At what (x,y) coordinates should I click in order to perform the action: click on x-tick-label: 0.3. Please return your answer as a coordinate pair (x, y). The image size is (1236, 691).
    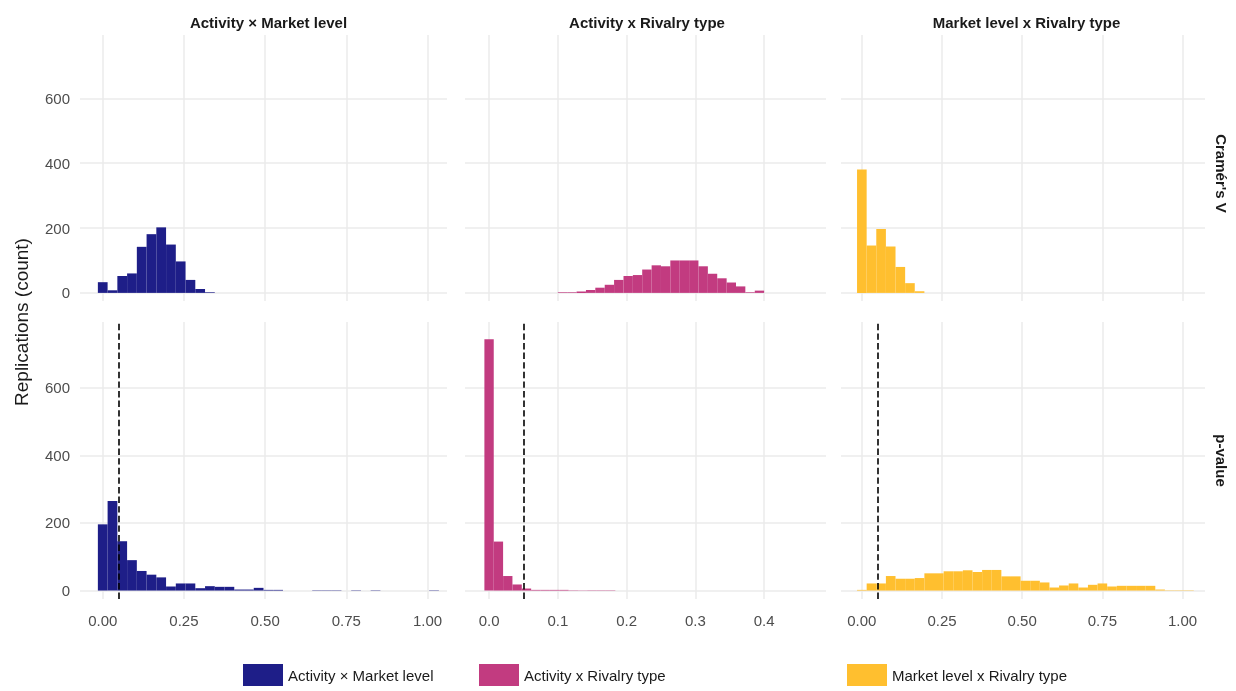
    Looking at the image, I should click on (695, 620).